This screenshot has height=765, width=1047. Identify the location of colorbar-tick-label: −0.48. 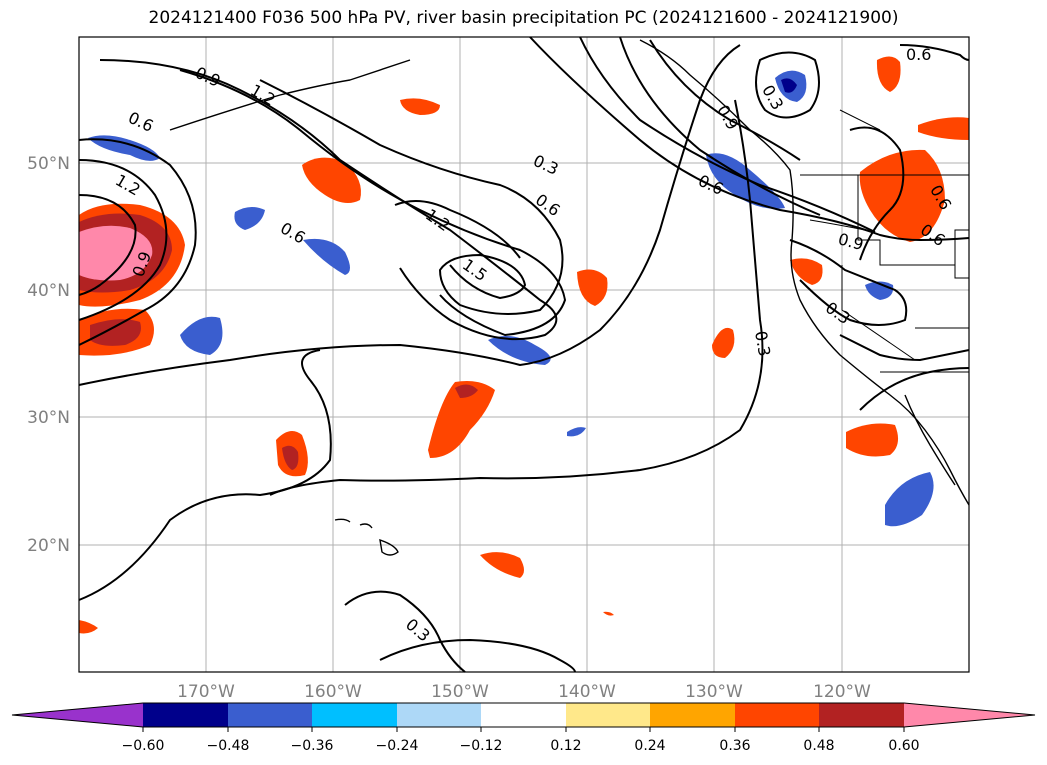
(228, 746).